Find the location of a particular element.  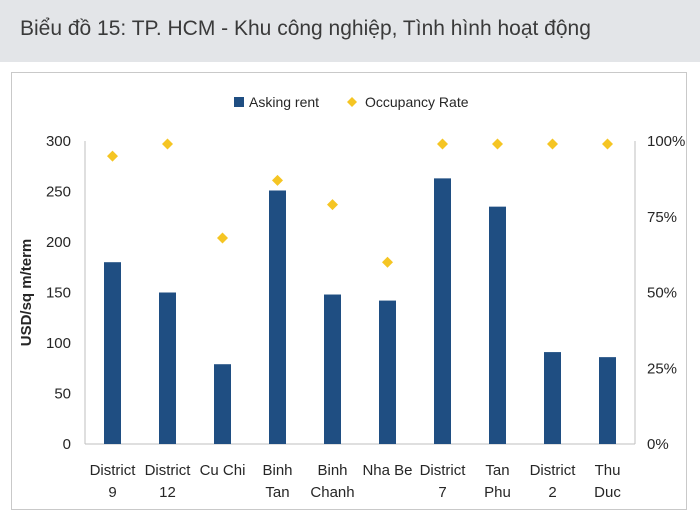

y2-tick-label: 100% is located at coordinates (666, 141).